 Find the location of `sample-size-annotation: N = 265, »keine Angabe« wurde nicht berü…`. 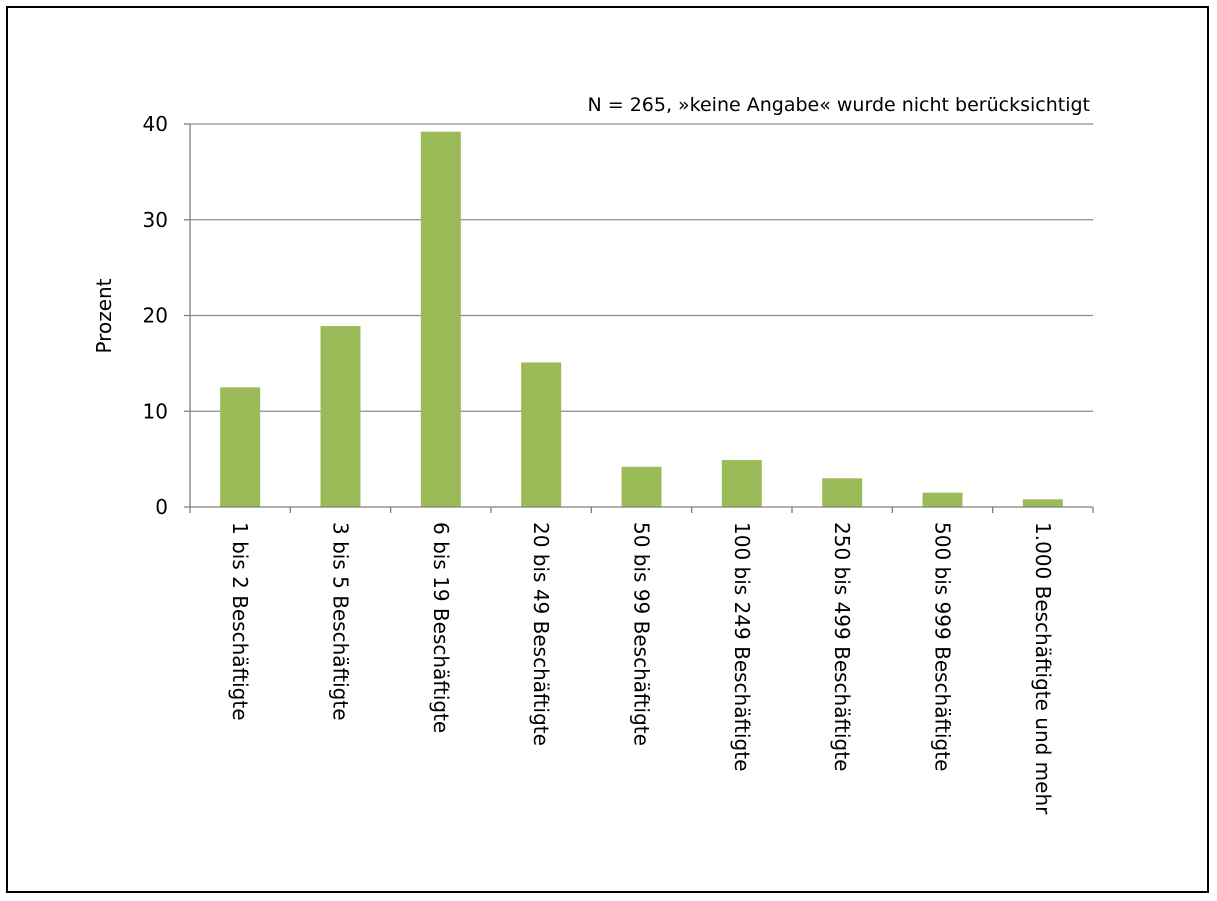

sample-size-annotation: N = 265, »keine Angabe« wurde nicht berü… is located at coordinates (838, 105).